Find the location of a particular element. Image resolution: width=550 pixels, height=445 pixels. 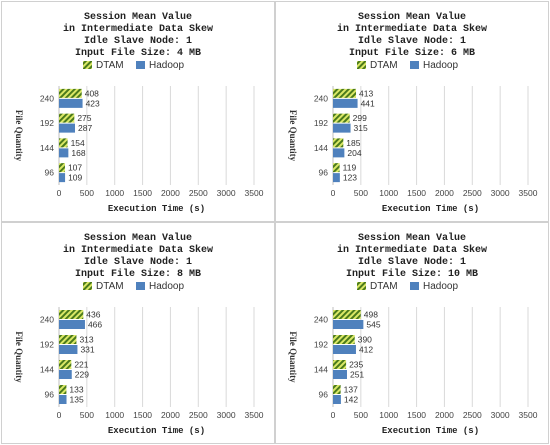

data-label: 109 is located at coordinates (75, 178).